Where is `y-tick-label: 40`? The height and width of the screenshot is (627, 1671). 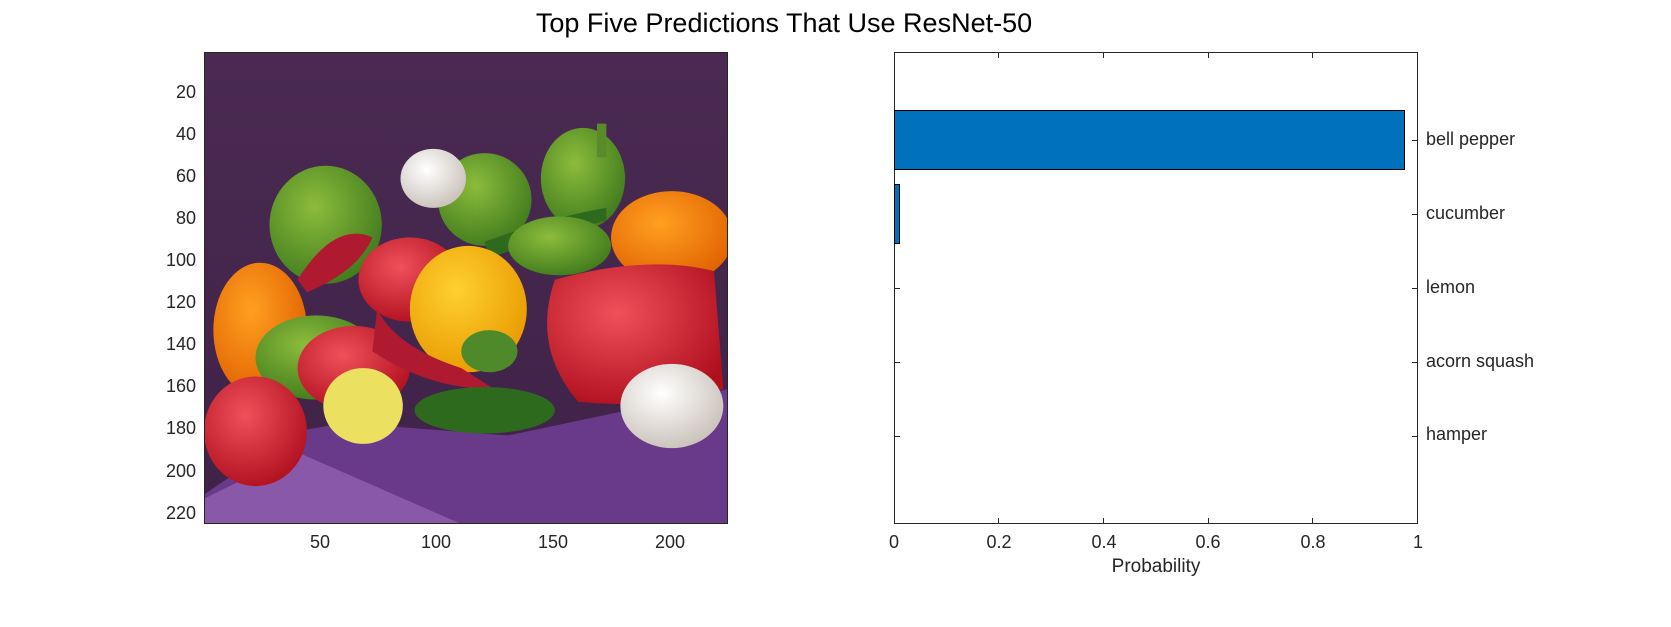 y-tick-label: 40 is located at coordinates (185, 134).